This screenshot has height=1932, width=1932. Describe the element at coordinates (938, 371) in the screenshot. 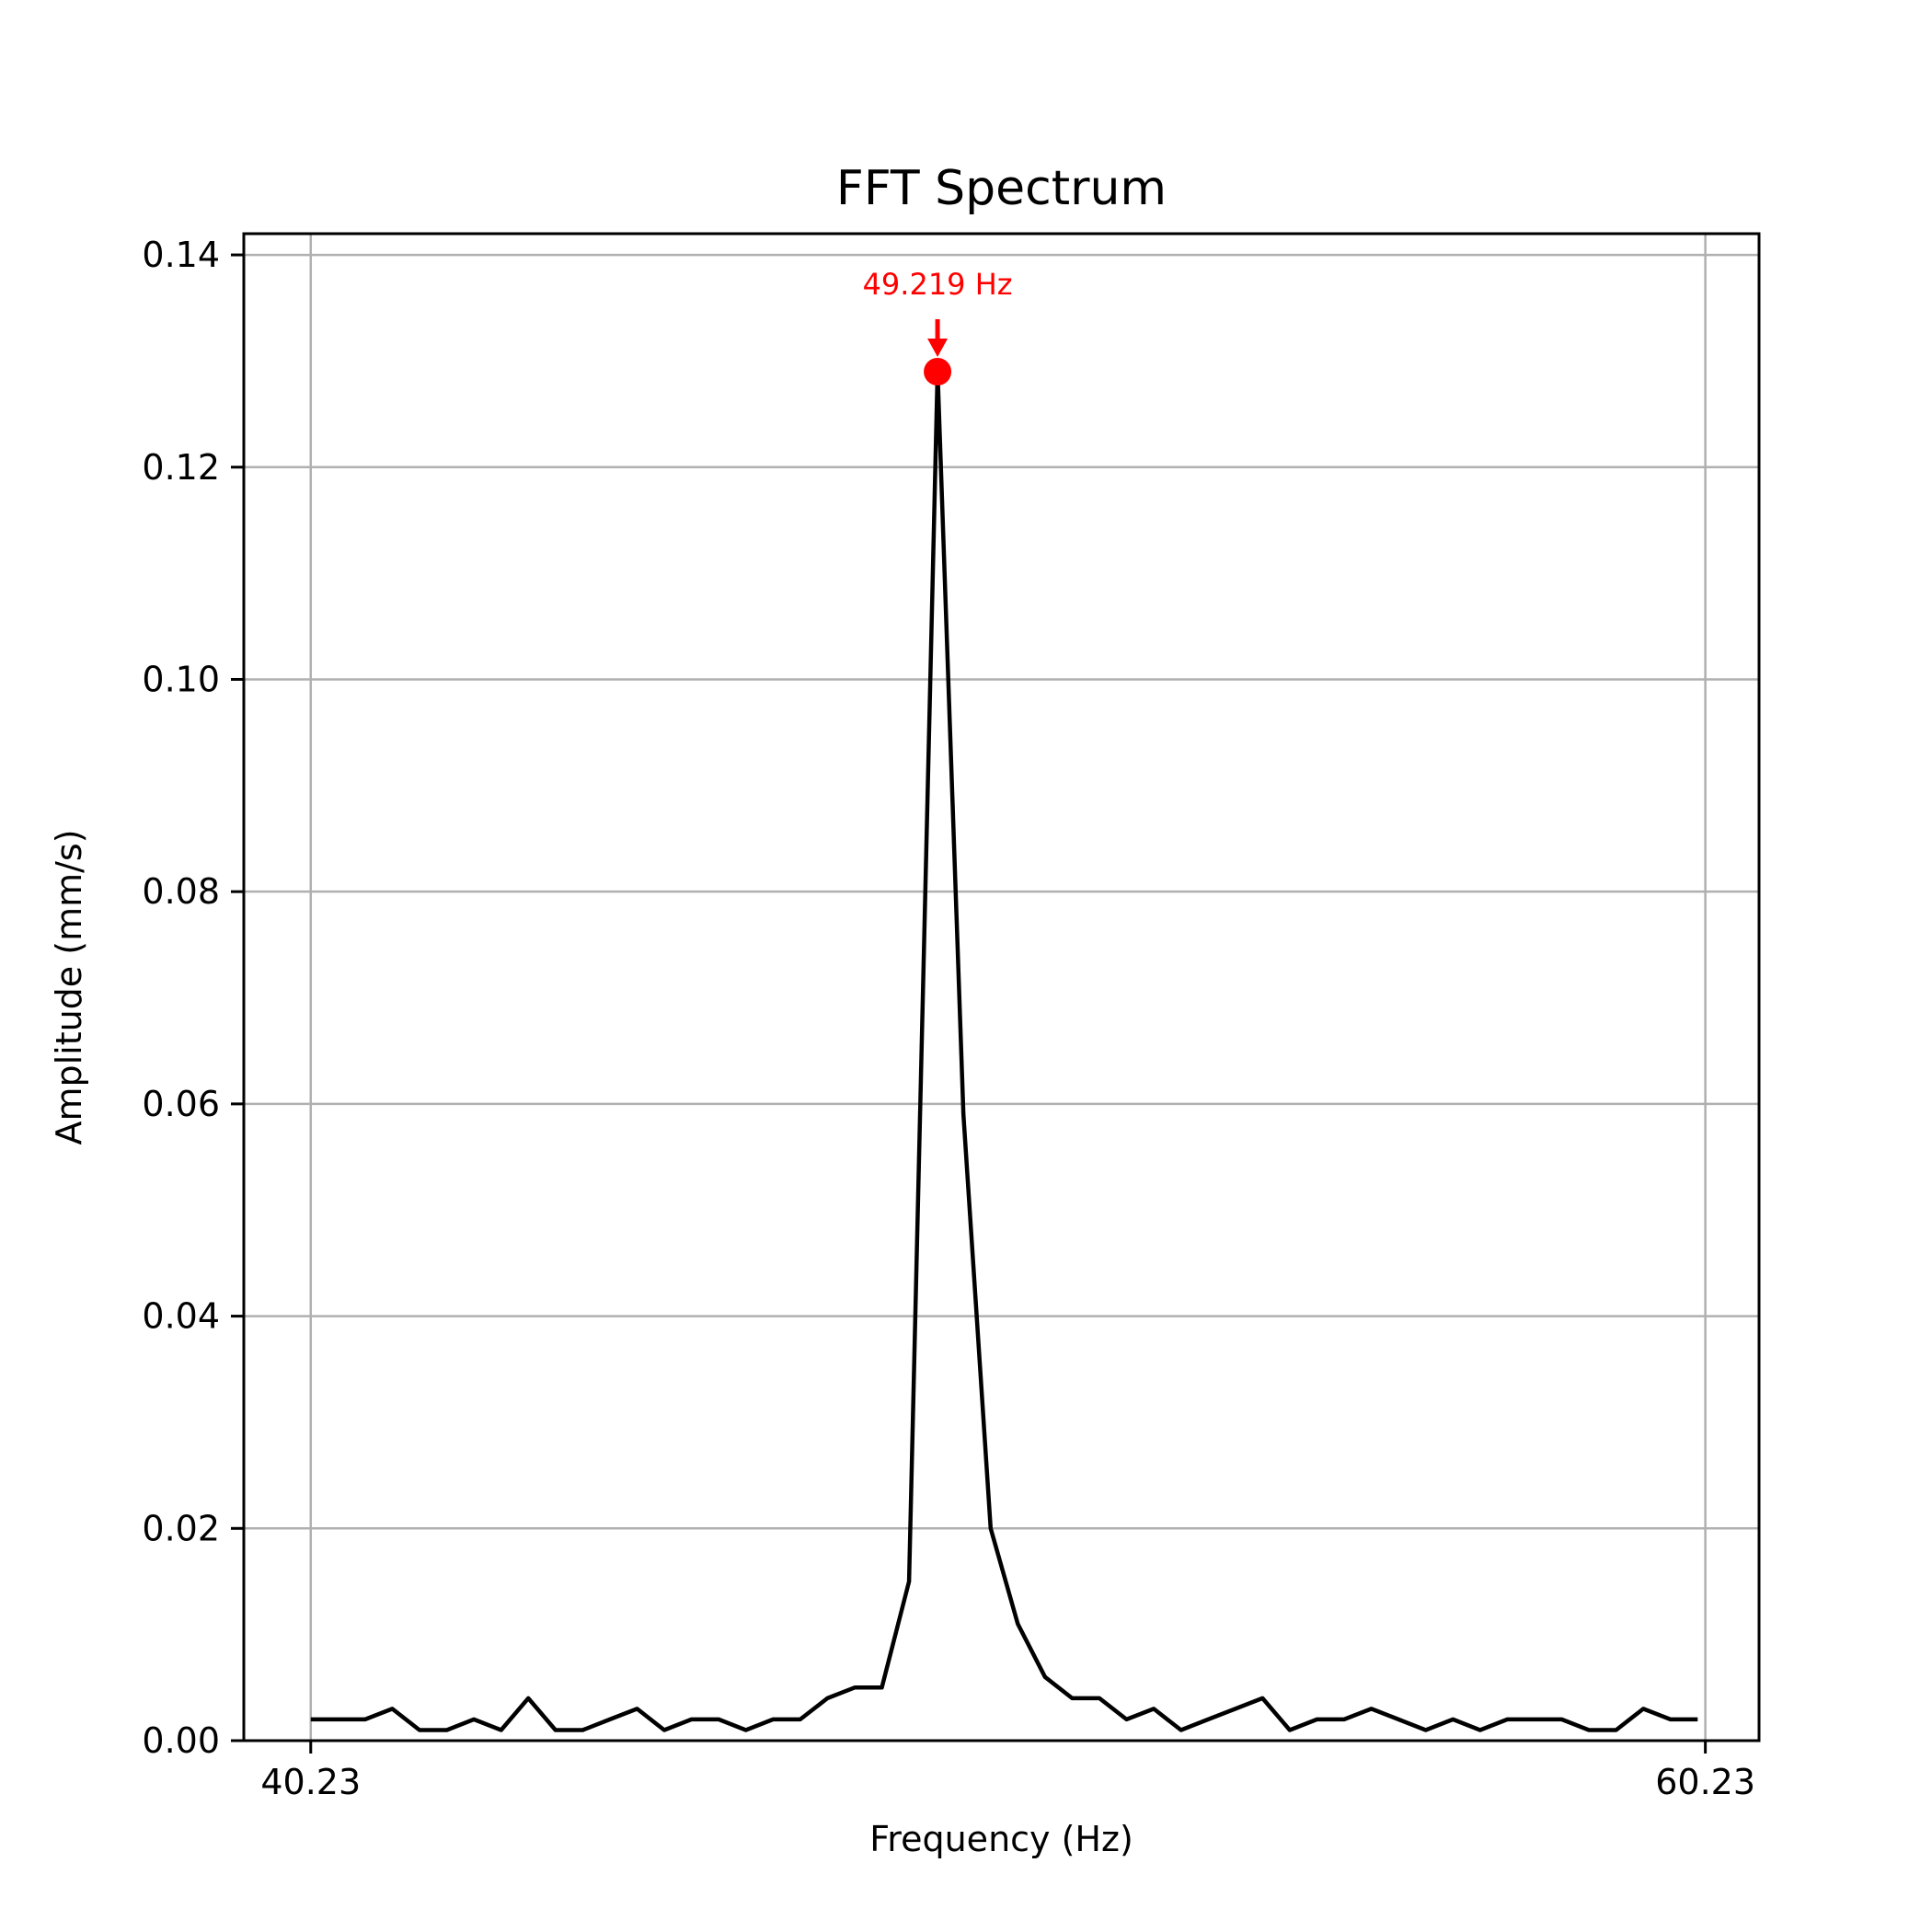

I see `peak-marker` at that location.